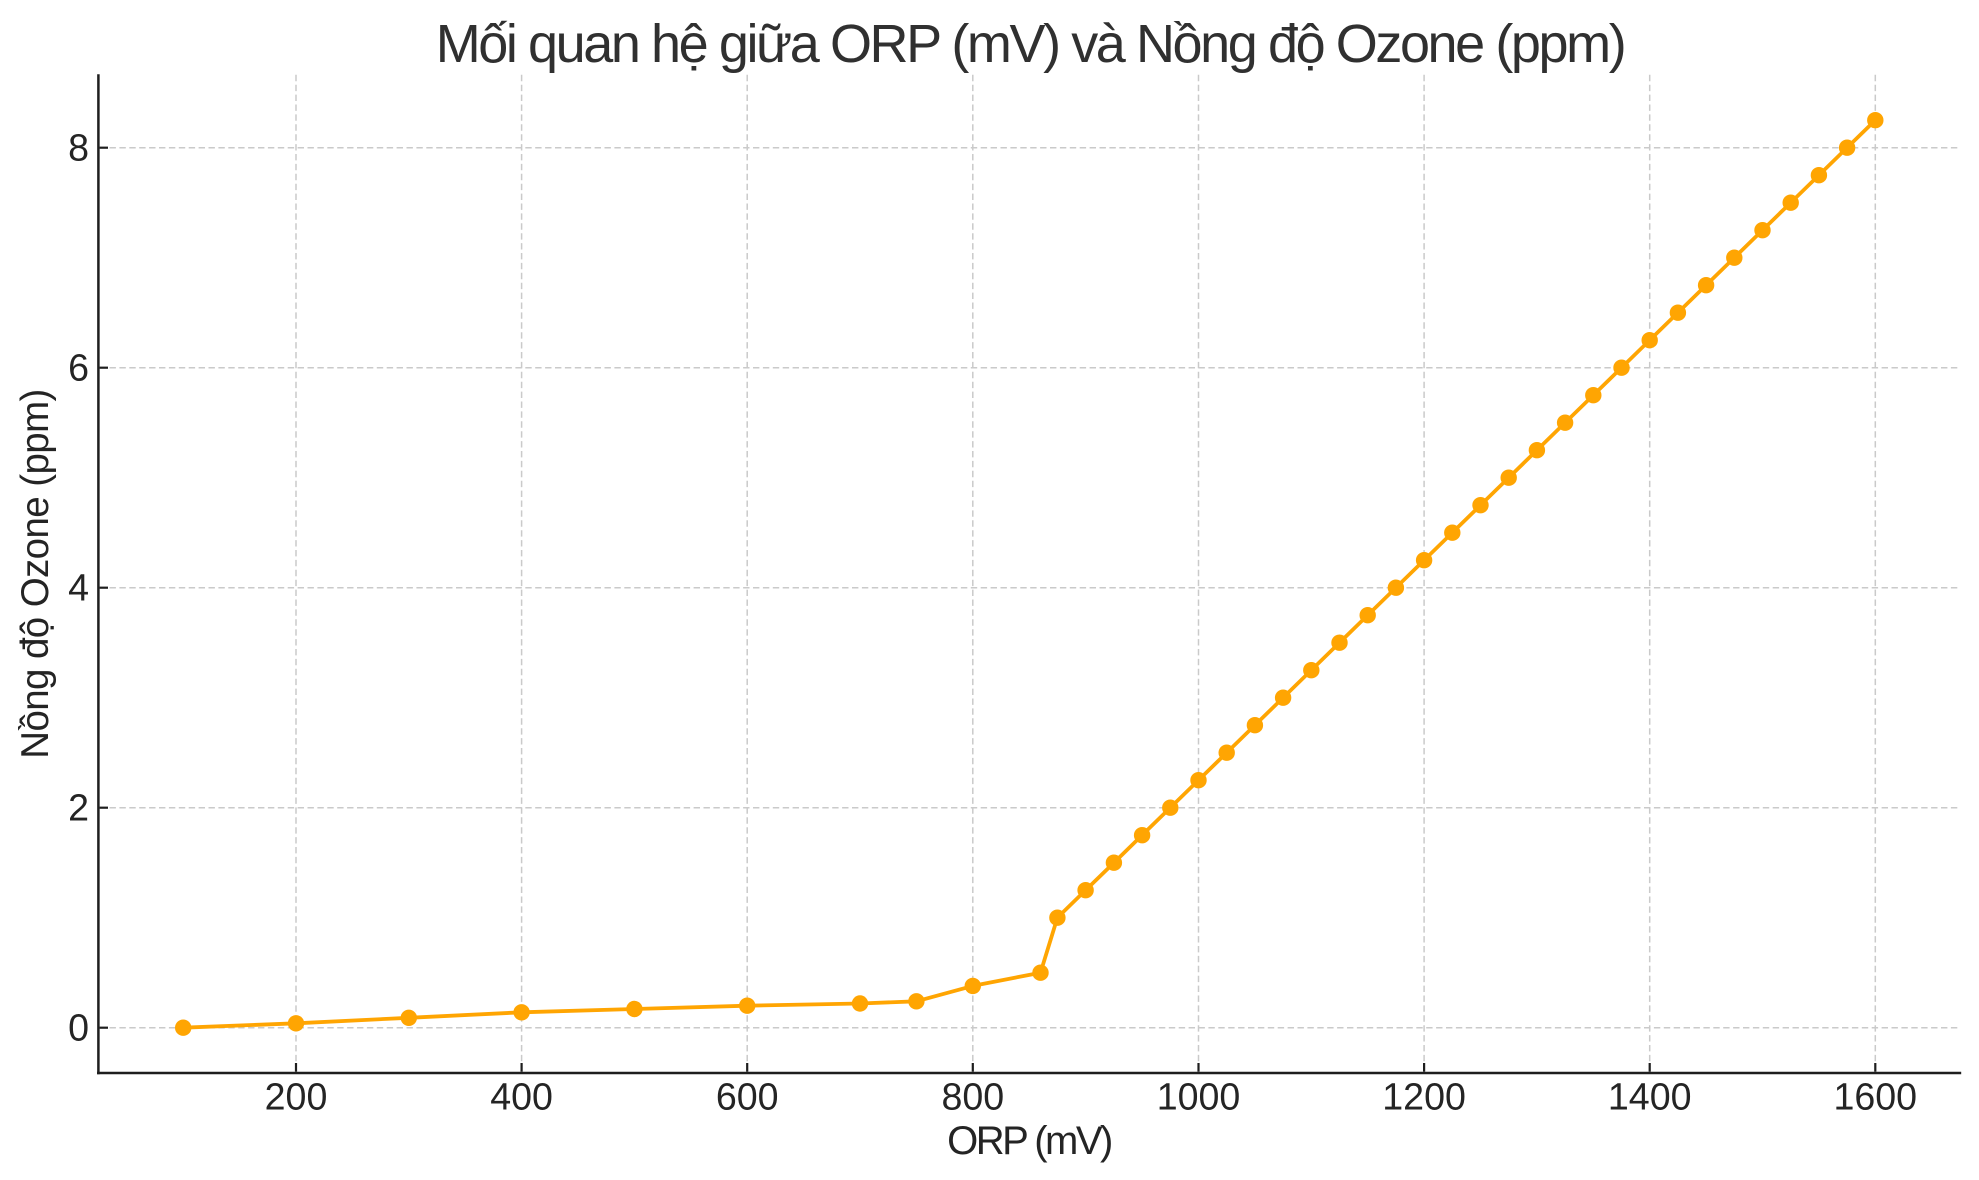 The height and width of the screenshot is (1180, 1979). I want to click on svg-text: 2, so click(78, 808).